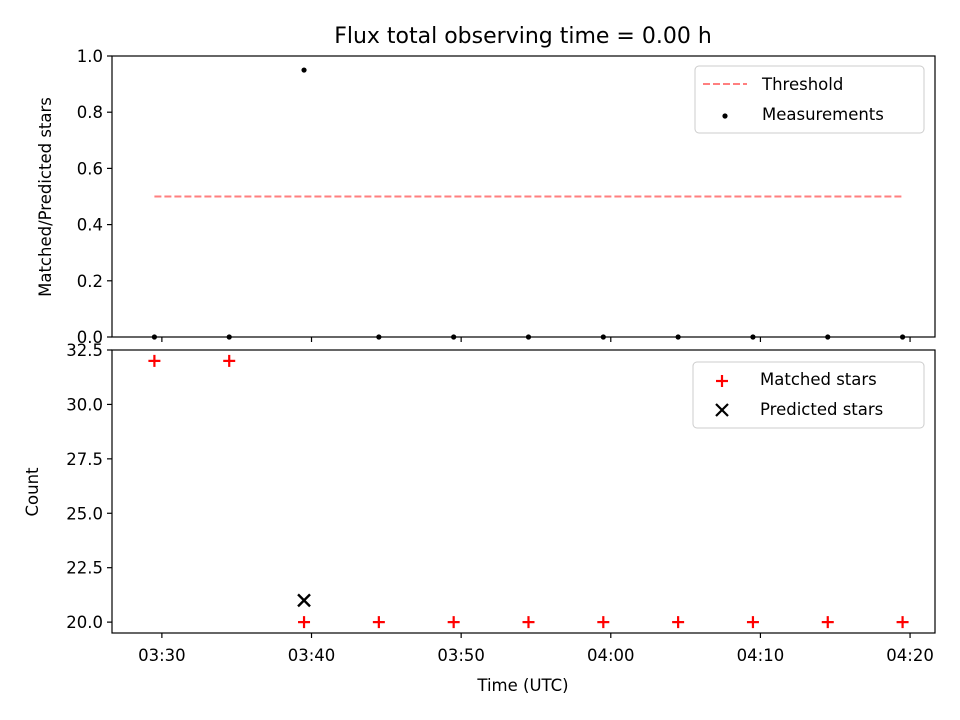 This screenshot has height=720, width=960. Describe the element at coordinates (823, 114) in the screenshot. I see `legend-measurements-label: Measurements` at that location.